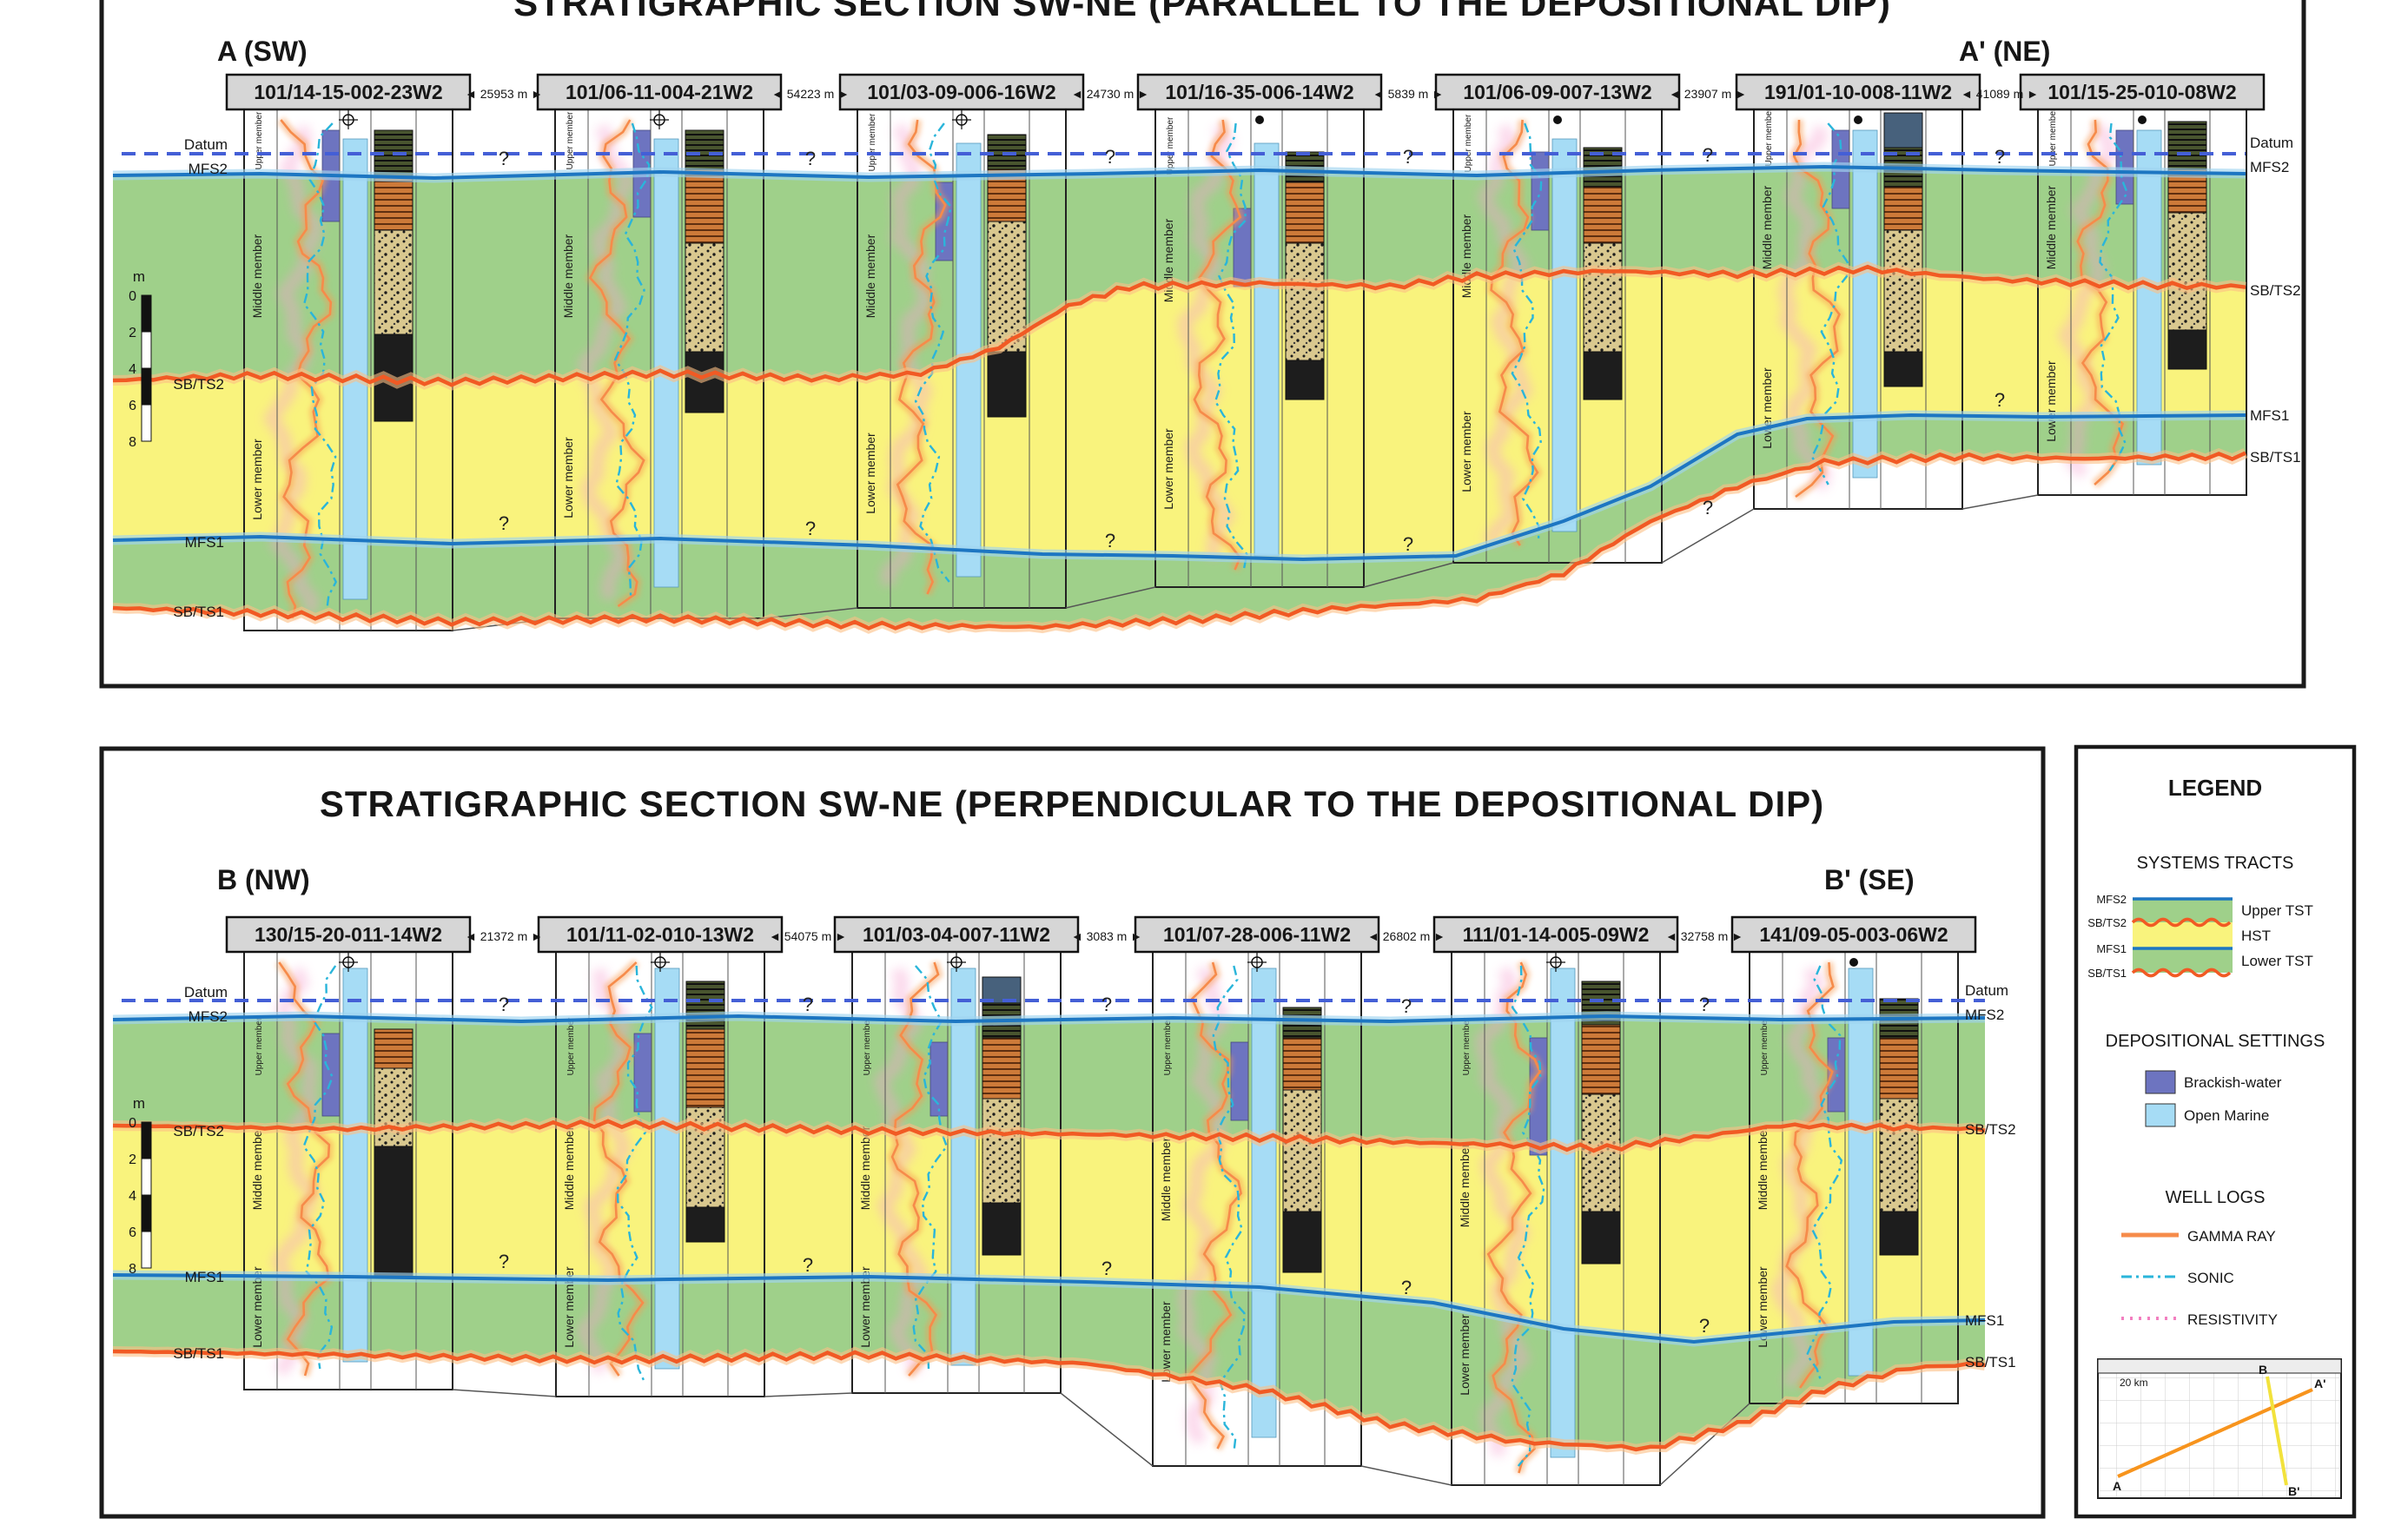 The image size is (2408, 1519). What do you see at coordinates (132, 1123) in the screenshot?
I see `scale-tick-label: 0` at bounding box center [132, 1123].